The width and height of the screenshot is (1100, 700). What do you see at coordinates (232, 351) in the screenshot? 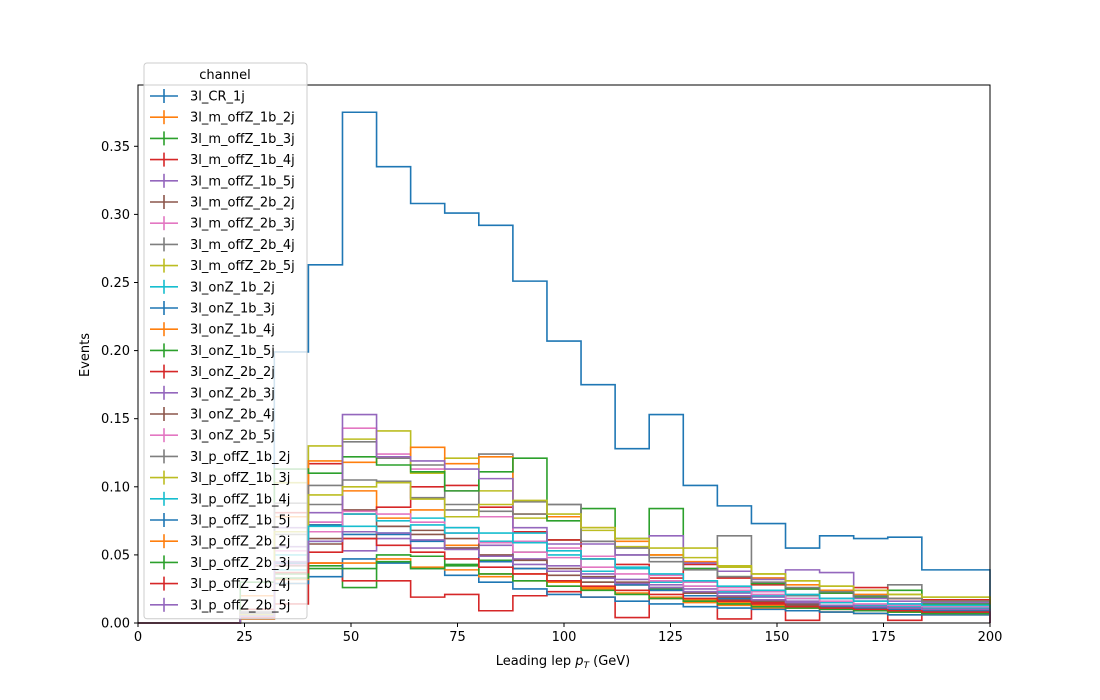
I see `legend-label: 3l_onZ_1b_5j` at bounding box center [232, 351].